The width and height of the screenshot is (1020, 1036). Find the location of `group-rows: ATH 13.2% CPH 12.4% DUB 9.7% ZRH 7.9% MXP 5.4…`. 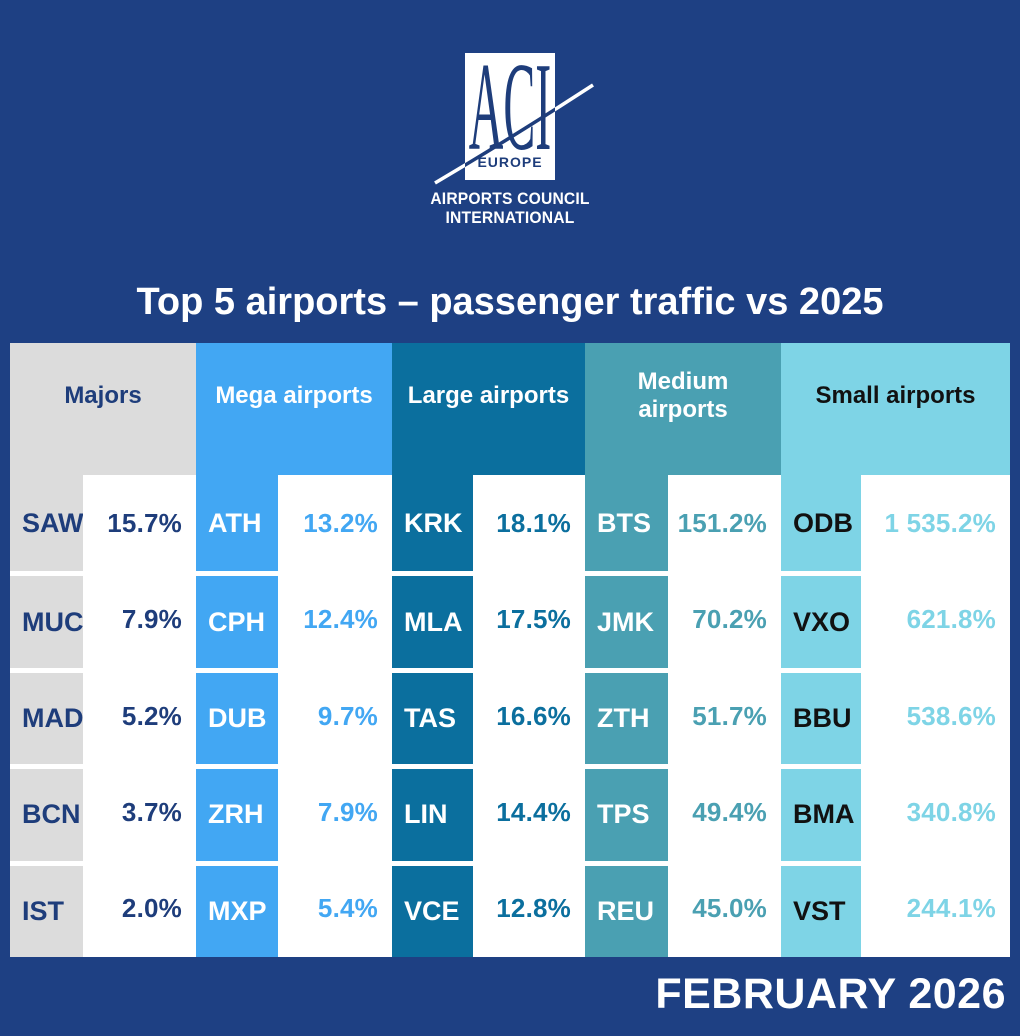

group-rows: ATH 13.2% CPH 12.4% DUB 9.7% ZRH 7.9% MXP 5.4… is located at coordinates (294, 716).